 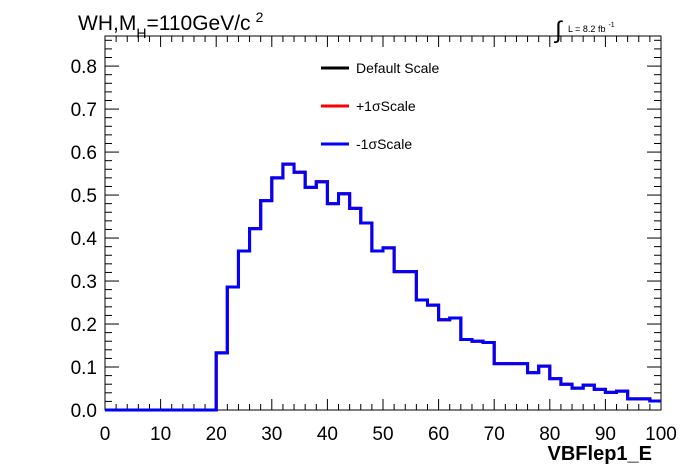 What do you see at coordinates (84, 368) in the screenshot?
I see `y-tick-label: 0.1` at bounding box center [84, 368].